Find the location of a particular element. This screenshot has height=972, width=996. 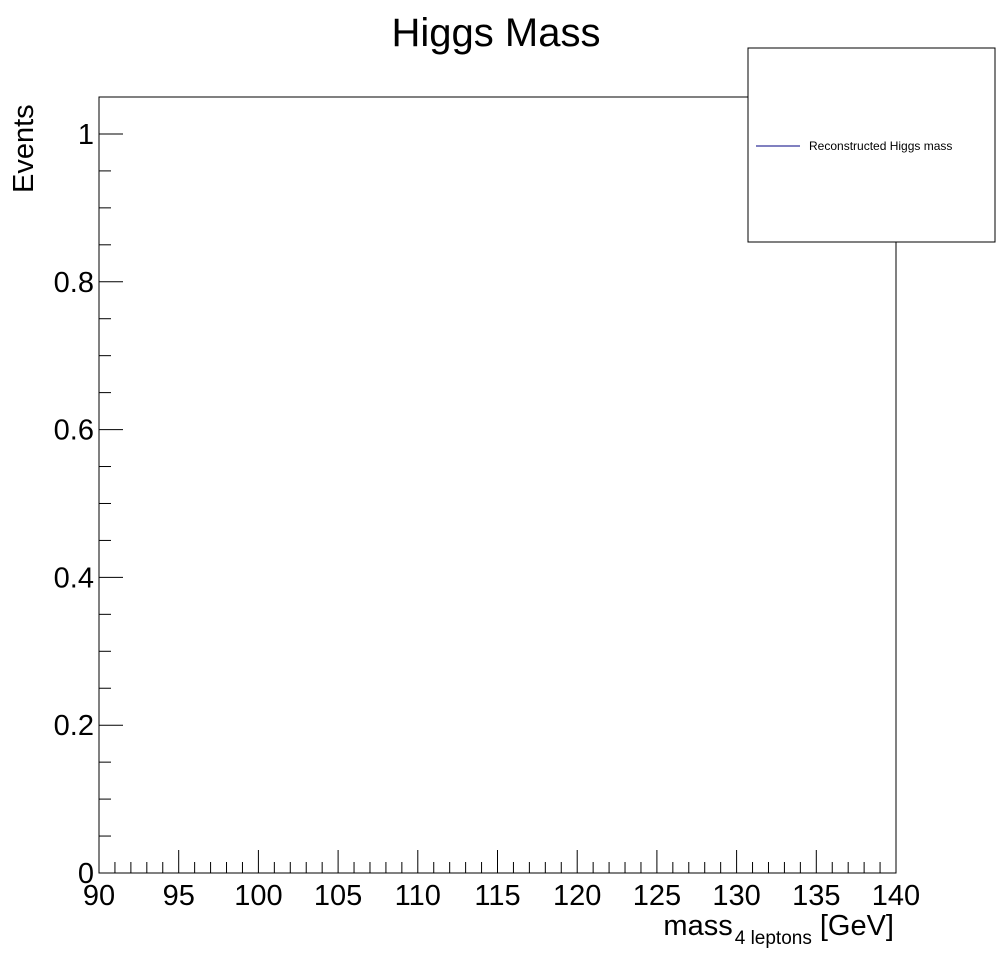

x-tick-label: 105 is located at coordinates (338, 896).